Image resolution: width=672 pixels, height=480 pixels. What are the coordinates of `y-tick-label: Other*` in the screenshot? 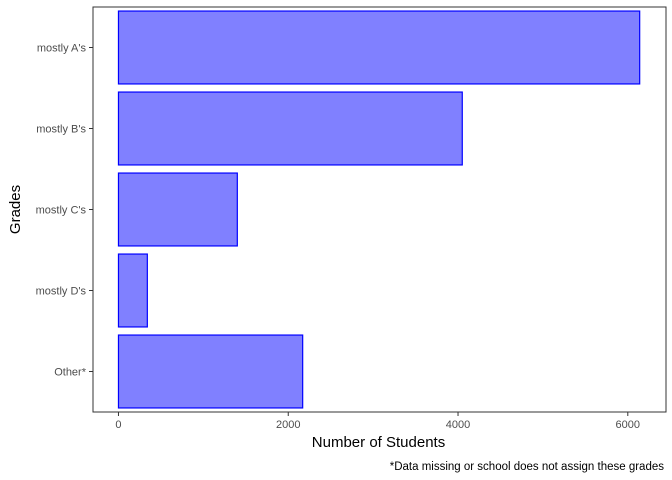 It's located at (70, 373).